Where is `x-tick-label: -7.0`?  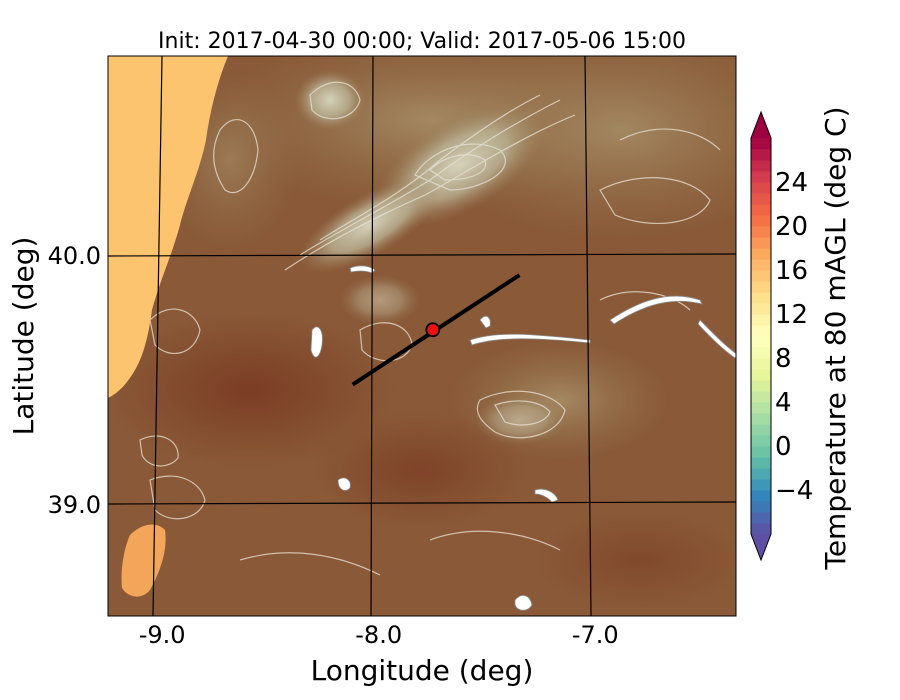
x-tick-label: -7.0 is located at coordinates (595, 635).